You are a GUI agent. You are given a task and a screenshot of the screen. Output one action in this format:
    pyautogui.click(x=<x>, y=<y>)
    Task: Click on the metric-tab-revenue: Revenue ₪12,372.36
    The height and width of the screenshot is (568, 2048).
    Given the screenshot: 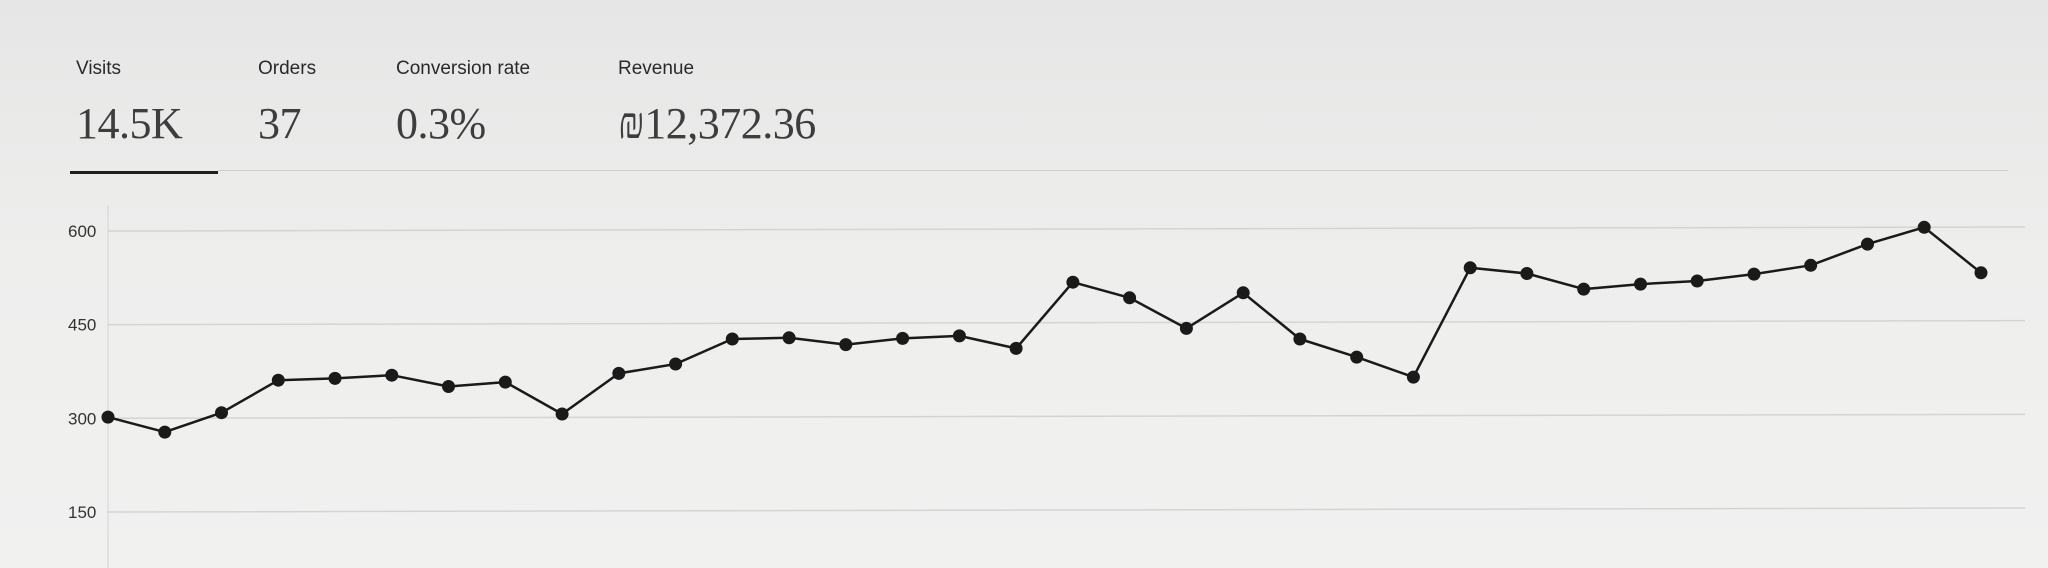 What is the action you would take?
    pyautogui.click(x=717, y=103)
    